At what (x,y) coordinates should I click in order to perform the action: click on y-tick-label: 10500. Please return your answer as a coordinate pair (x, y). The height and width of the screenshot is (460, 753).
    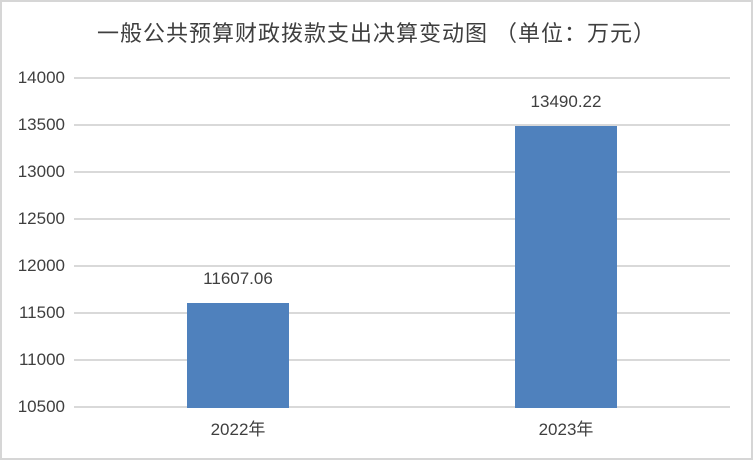
    Looking at the image, I should click on (41, 406).